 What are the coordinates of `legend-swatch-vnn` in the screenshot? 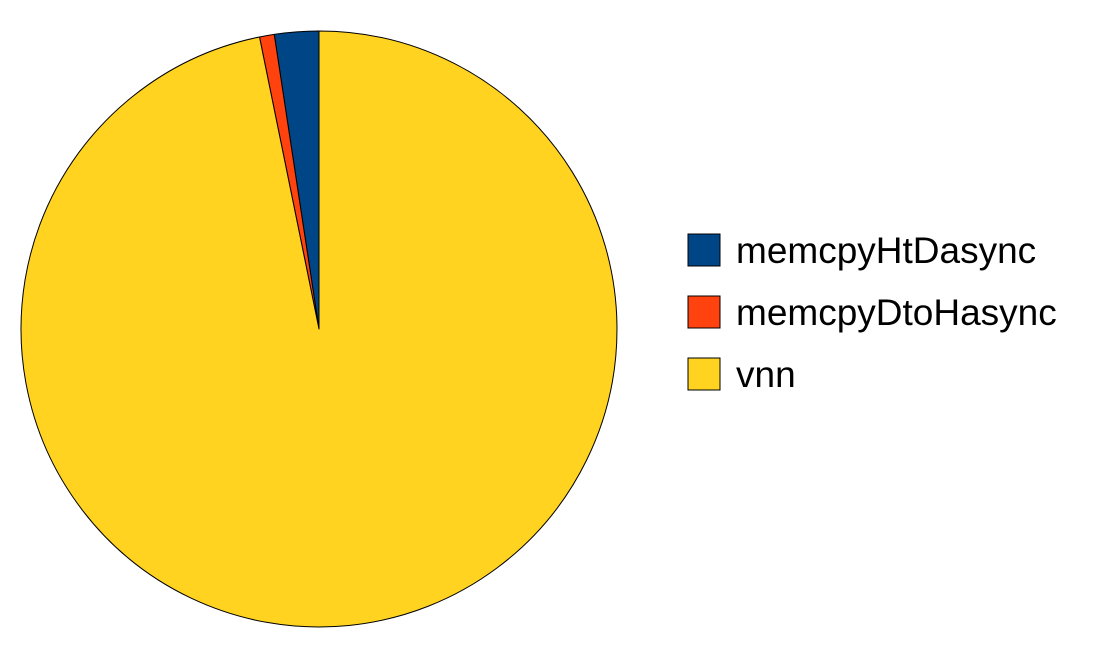 It's located at (704, 374).